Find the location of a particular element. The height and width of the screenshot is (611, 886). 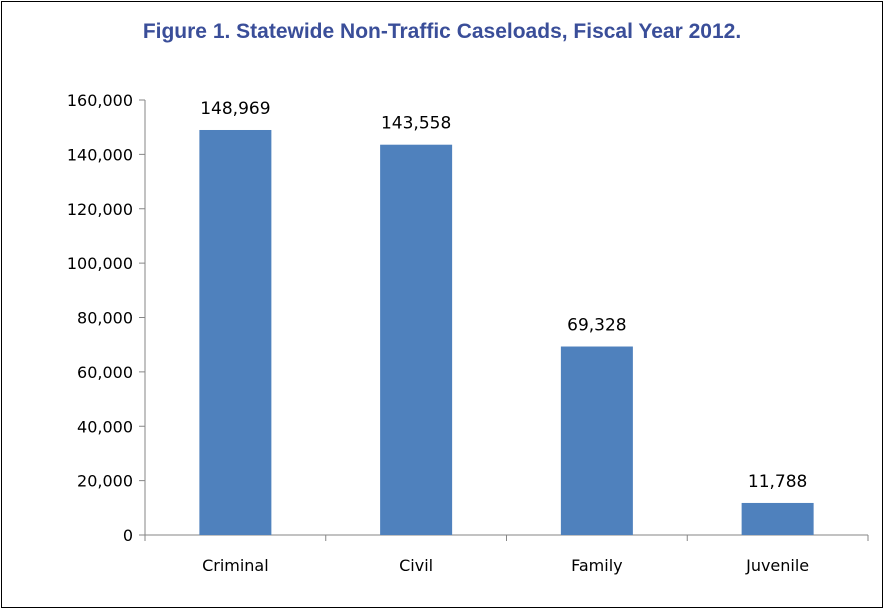

y-tick-label: 60,000 is located at coordinates (105, 372).